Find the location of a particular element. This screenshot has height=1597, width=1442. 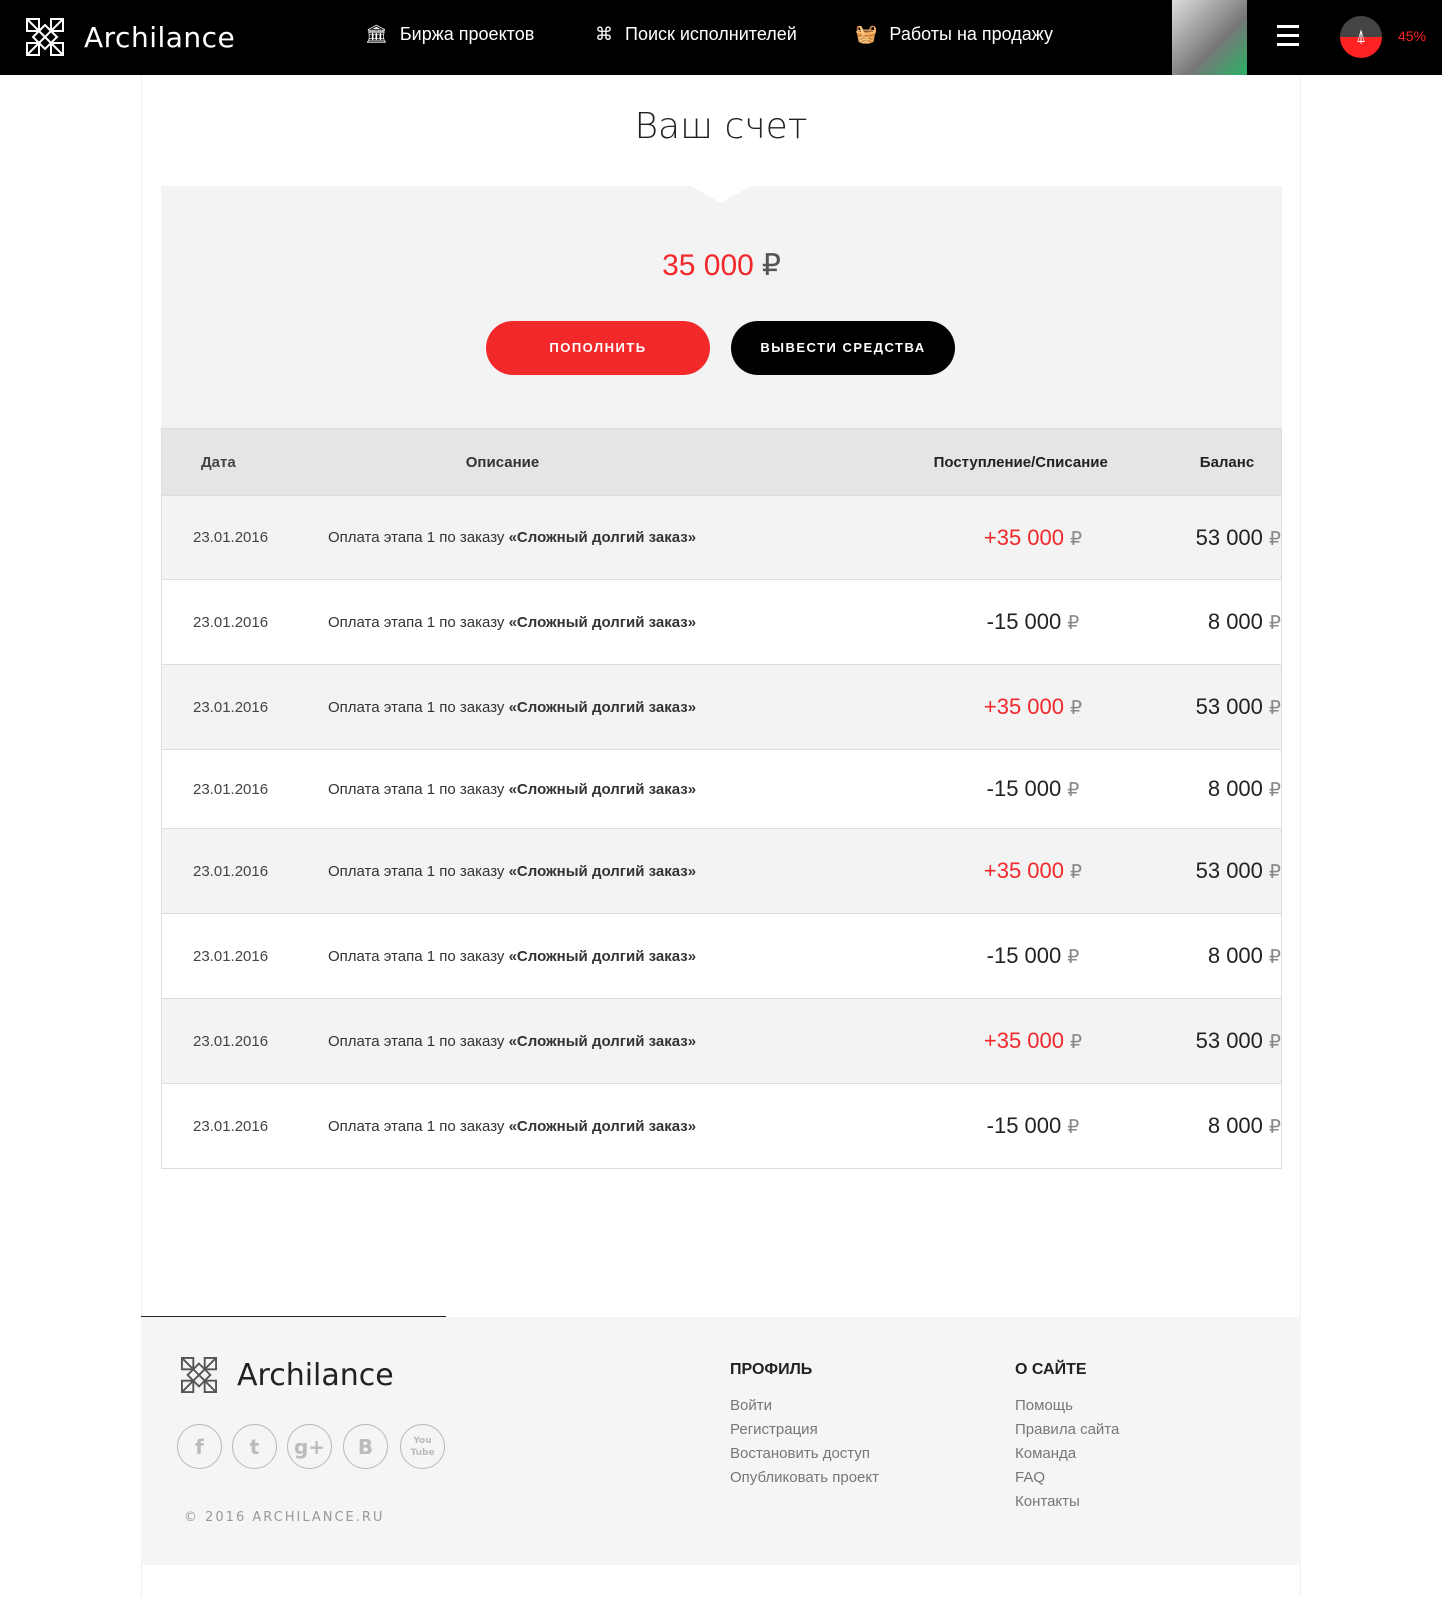

withdraw-button: ВЫВЕСТИ СРЕДСТВА is located at coordinates (843, 348).